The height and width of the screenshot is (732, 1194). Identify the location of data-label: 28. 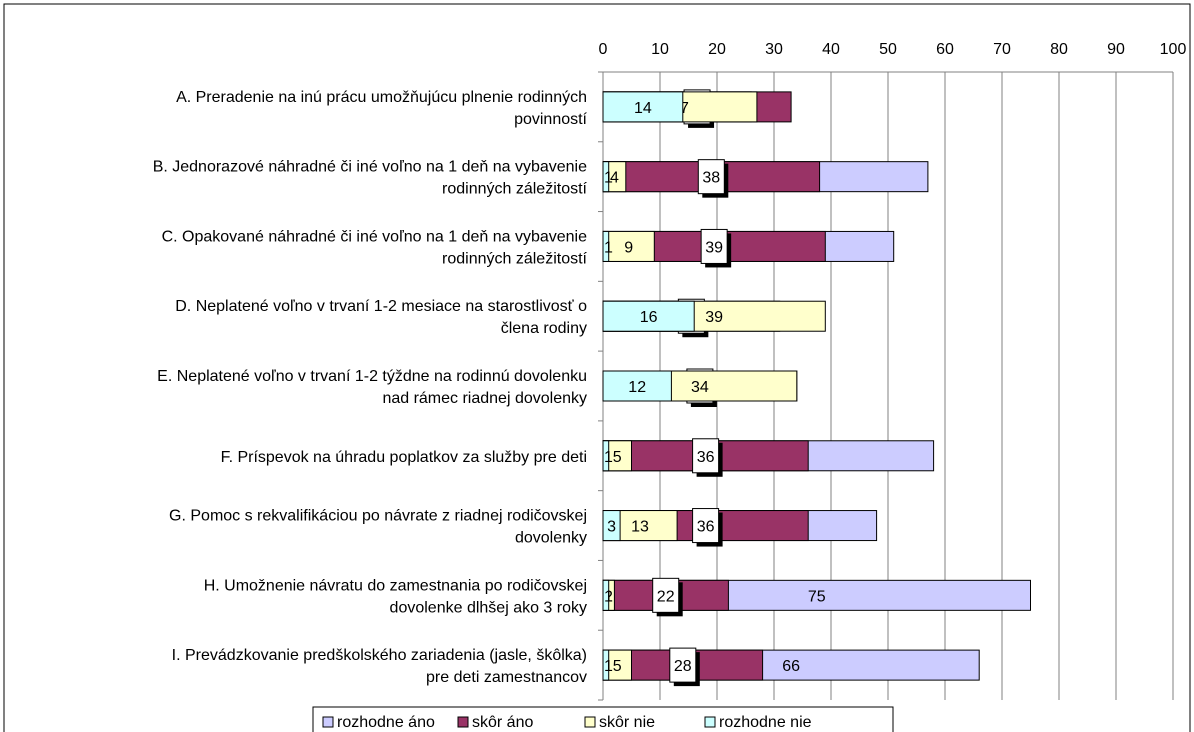
(683, 666).